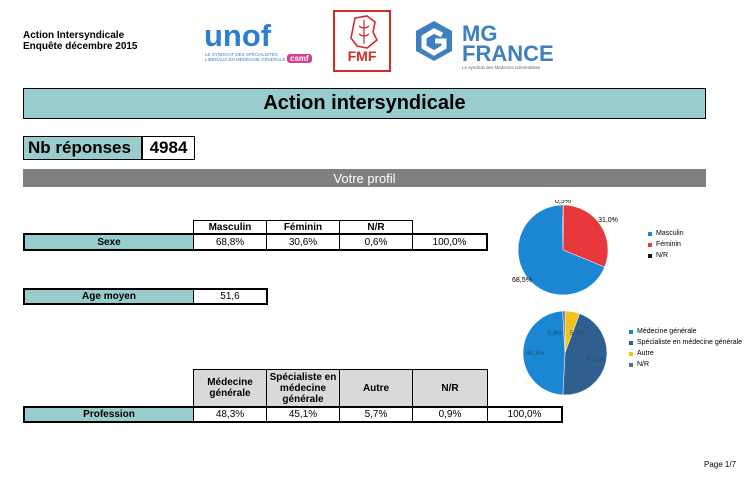 The width and height of the screenshot is (750, 484). Describe the element at coordinates (690, 342) in the screenshot. I see `legend-label: Spécialiste en médecine générale` at that location.